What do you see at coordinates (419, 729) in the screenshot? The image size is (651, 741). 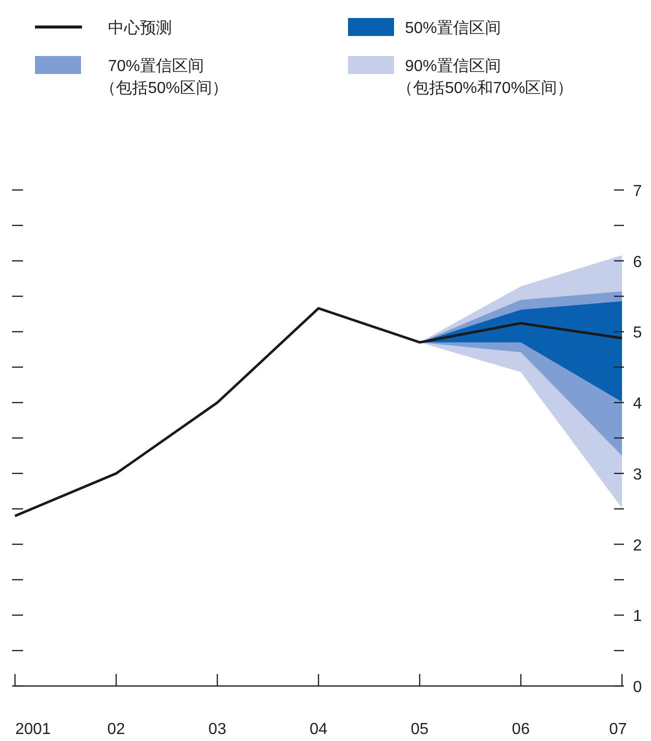 I see `x-tick-label: 05` at bounding box center [419, 729].